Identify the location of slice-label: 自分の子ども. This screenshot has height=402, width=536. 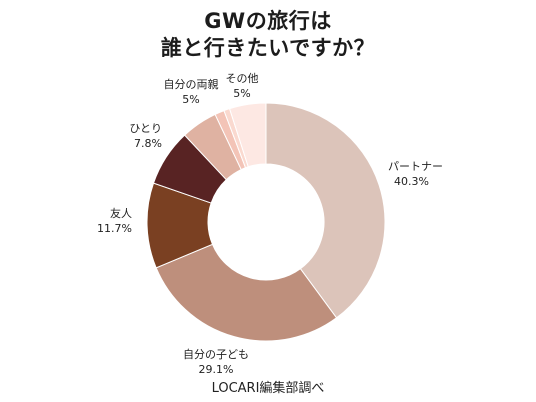
(216, 354).